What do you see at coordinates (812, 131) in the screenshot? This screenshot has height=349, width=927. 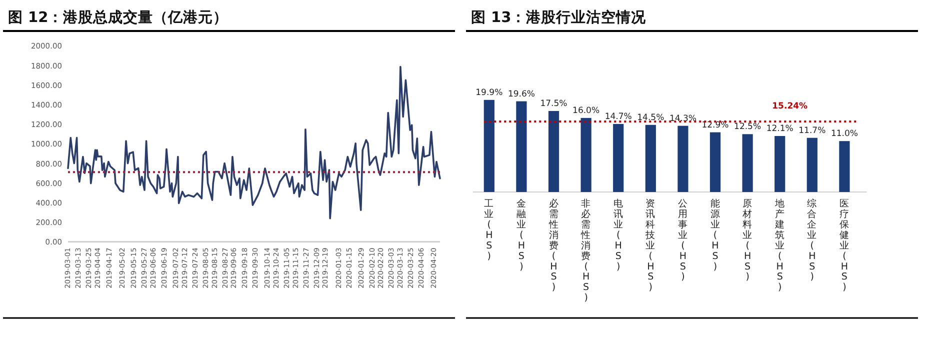 I see `data-label: 11.7%` at bounding box center [812, 131].